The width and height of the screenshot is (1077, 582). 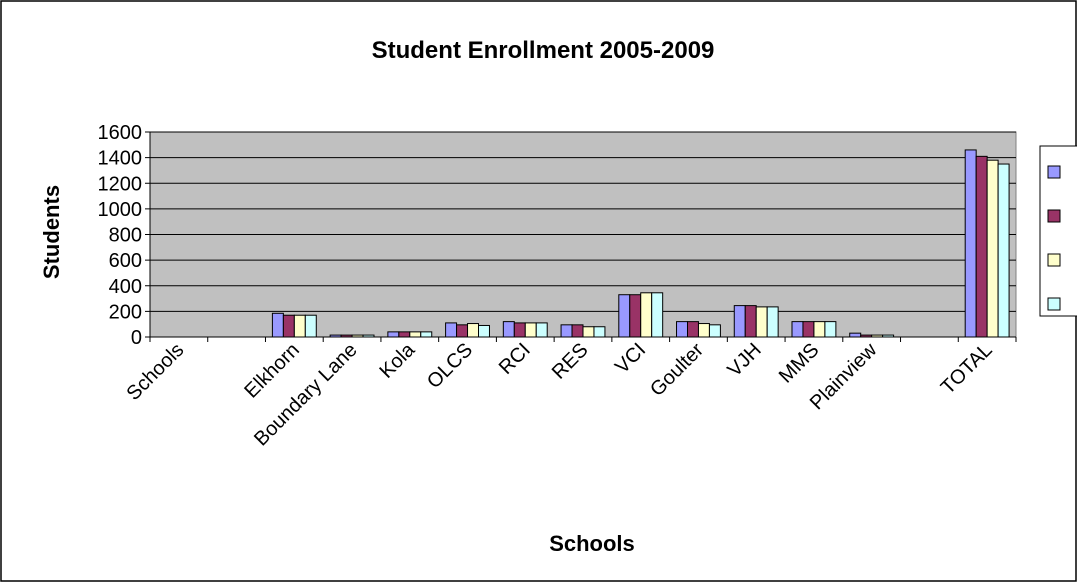 What do you see at coordinates (120, 159) in the screenshot?
I see `y-tick-label: 1400` at bounding box center [120, 159].